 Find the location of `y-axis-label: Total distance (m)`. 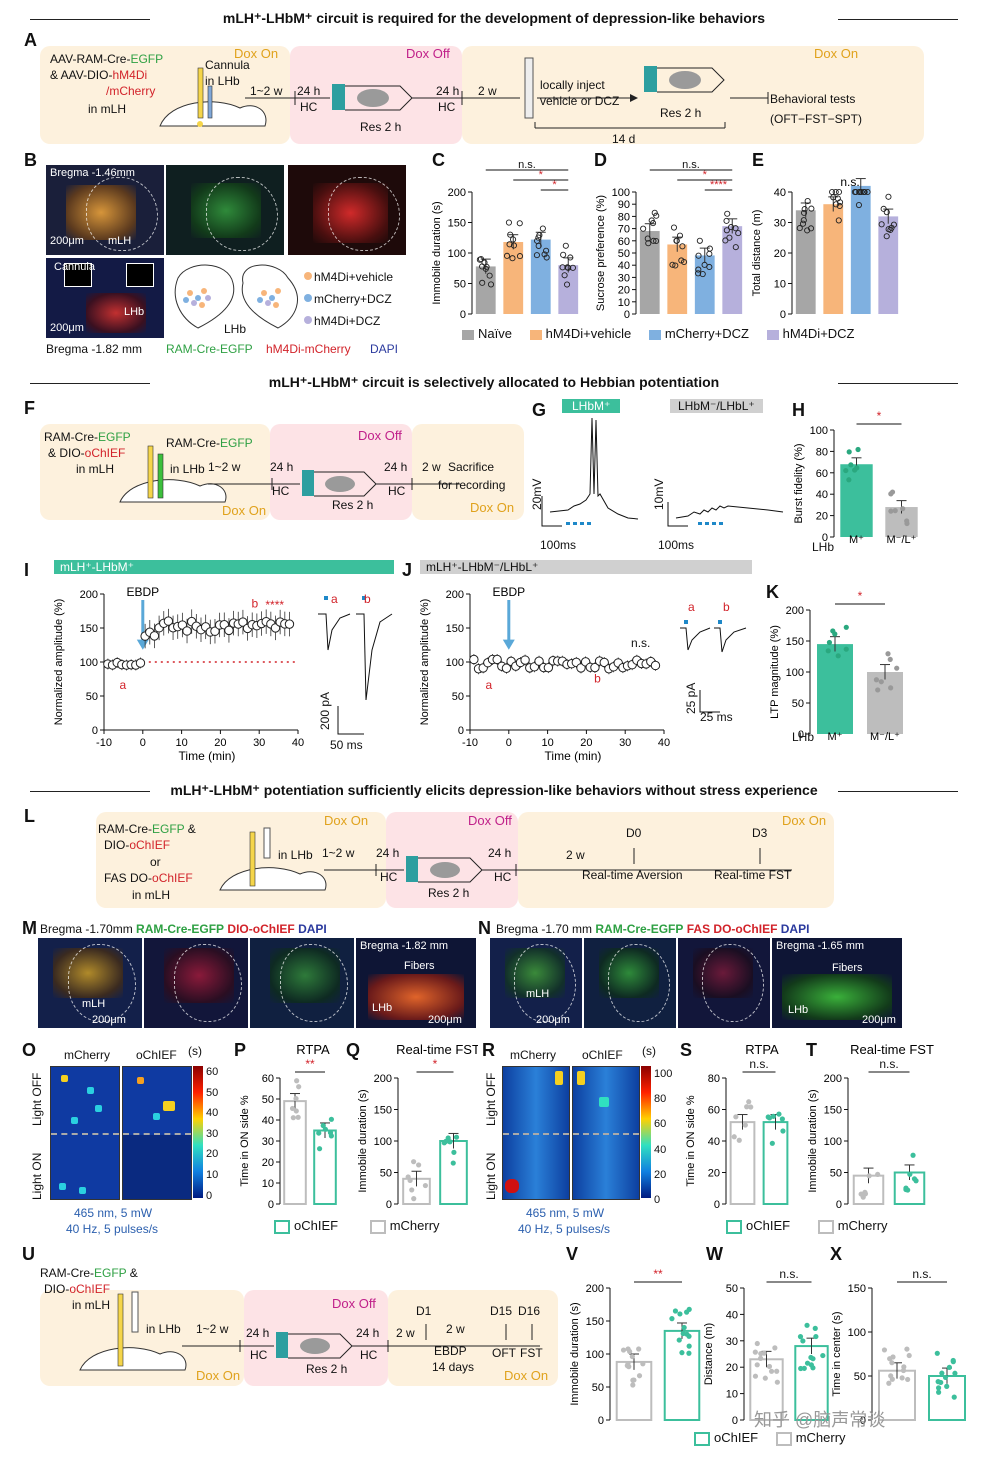

y-axis-label: Total distance (m) is located at coordinates (757, 253).